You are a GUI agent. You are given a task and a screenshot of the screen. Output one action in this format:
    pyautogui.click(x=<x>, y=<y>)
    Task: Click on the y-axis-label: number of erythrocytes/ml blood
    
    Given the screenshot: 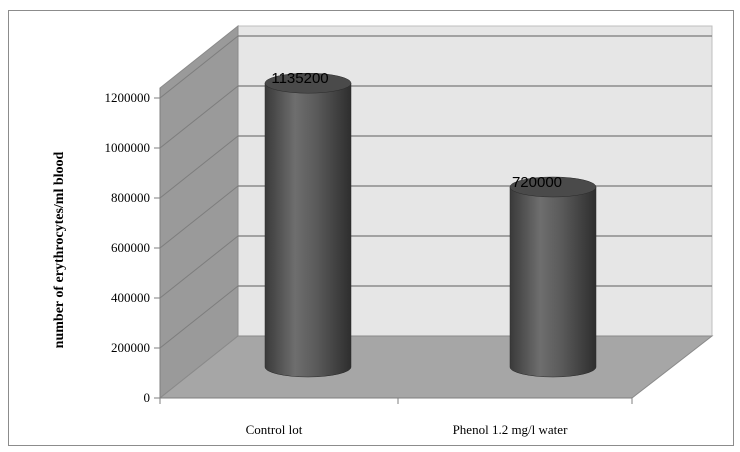 What is the action you would take?
    pyautogui.click(x=59, y=250)
    